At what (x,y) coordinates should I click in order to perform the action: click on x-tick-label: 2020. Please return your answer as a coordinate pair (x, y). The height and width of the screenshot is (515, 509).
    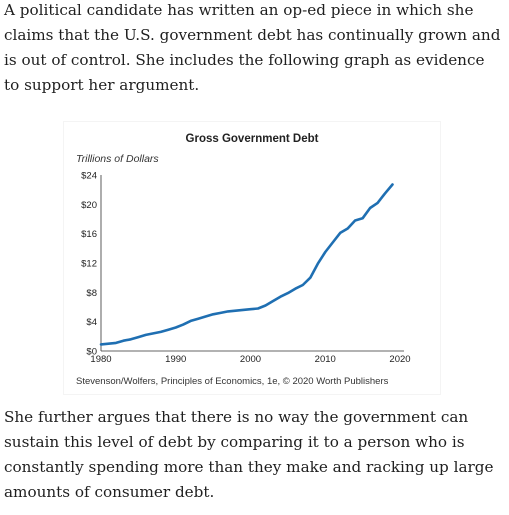
    Looking at the image, I should click on (399, 359).